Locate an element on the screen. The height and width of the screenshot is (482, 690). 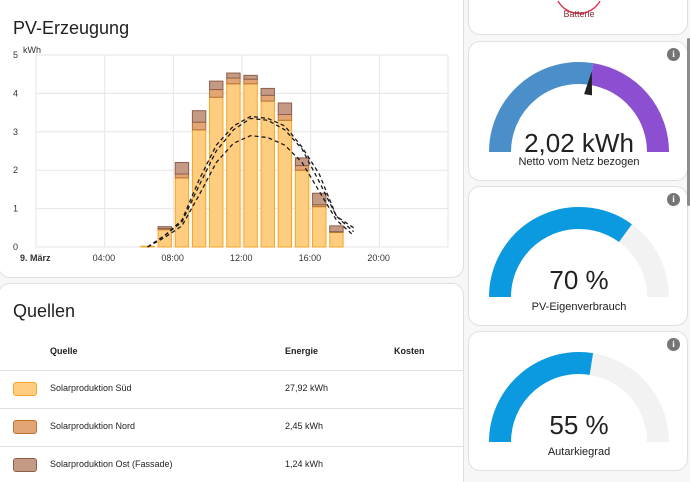
y-tick-label: 1 is located at coordinates (15, 209).